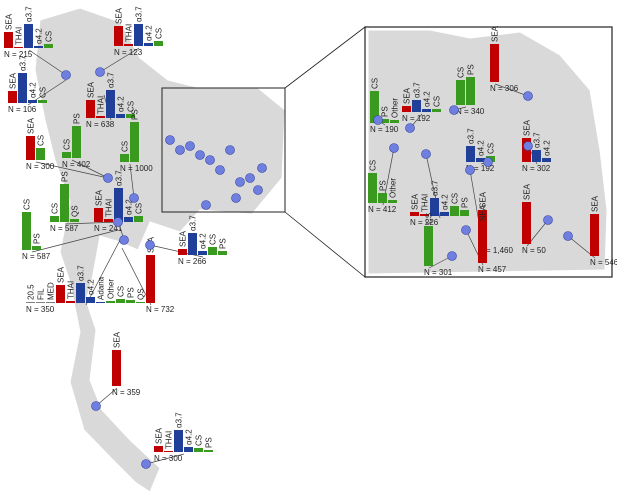 This screenshot has width=617, height=497. Describe the element at coordinates (31, 292) in the screenshot. I see `bar-label: 20.5` at that location.